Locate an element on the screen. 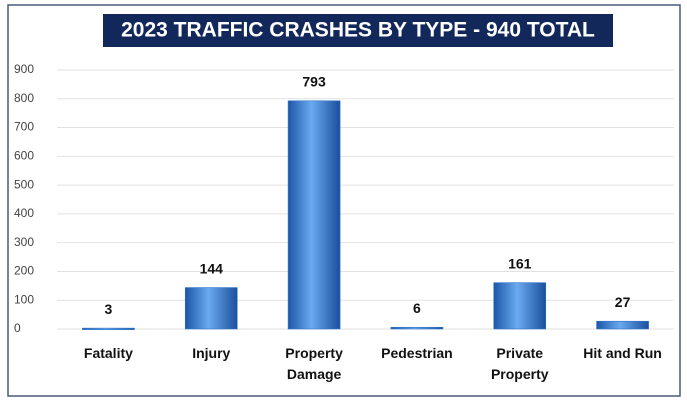  x-tick-label: Pedestrian is located at coordinates (417, 353).